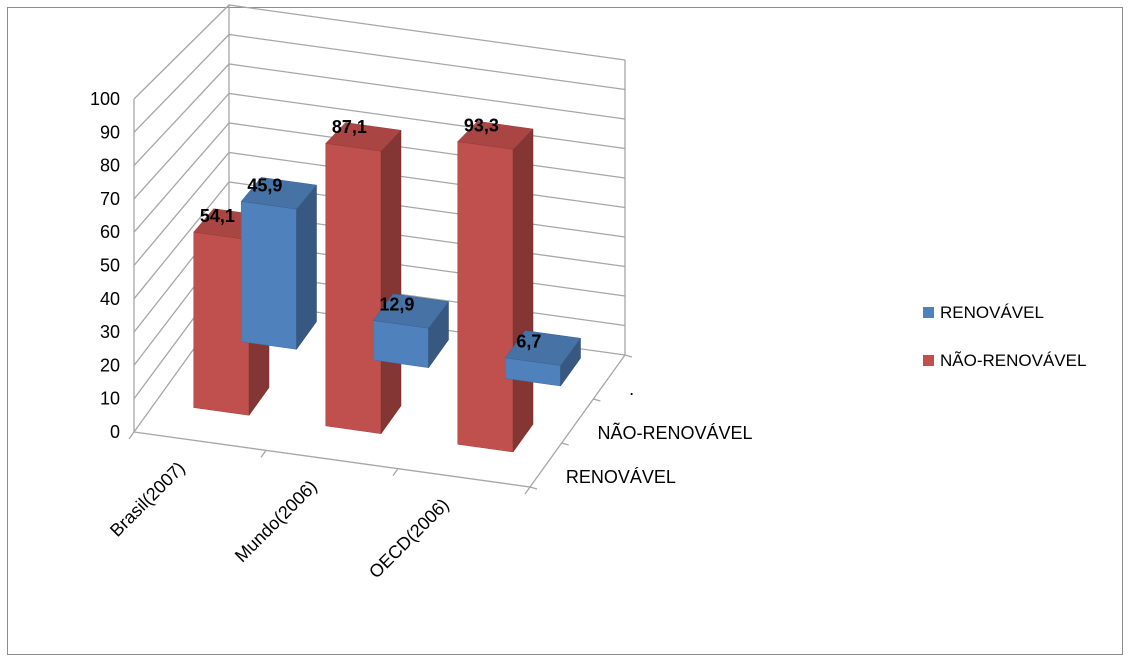 This screenshot has height=664, width=1132. Describe the element at coordinates (621, 477) in the screenshot. I see `depth-label: RENOVÁVEL` at that location.